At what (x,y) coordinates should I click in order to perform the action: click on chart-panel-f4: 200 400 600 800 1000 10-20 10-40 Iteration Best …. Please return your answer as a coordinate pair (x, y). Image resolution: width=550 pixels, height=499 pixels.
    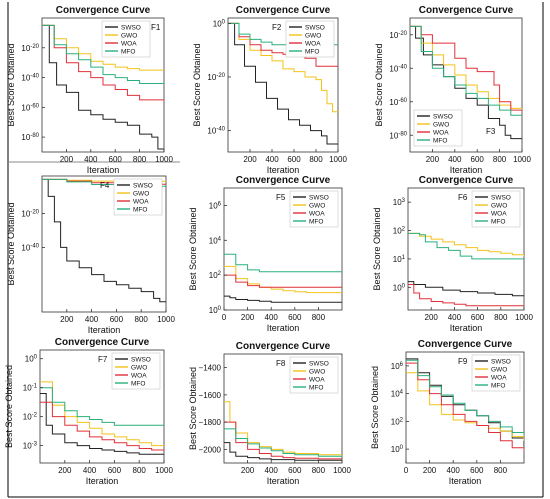
    Looking at the image, I should click on (90, 255).